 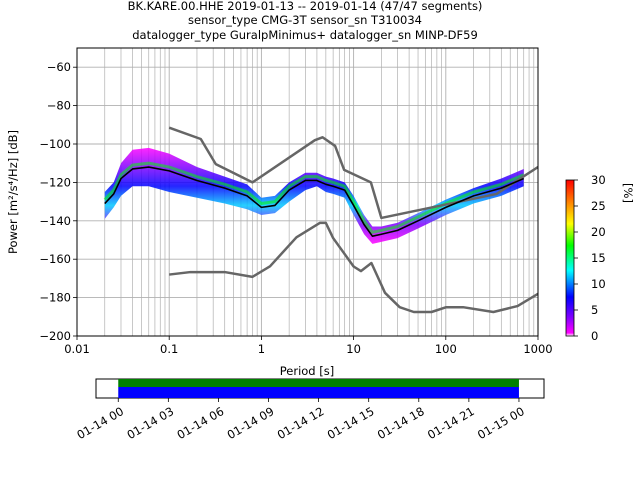 What do you see at coordinates (598, 180) in the screenshot?
I see `colorbar-tick-label: 30` at bounding box center [598, 180].